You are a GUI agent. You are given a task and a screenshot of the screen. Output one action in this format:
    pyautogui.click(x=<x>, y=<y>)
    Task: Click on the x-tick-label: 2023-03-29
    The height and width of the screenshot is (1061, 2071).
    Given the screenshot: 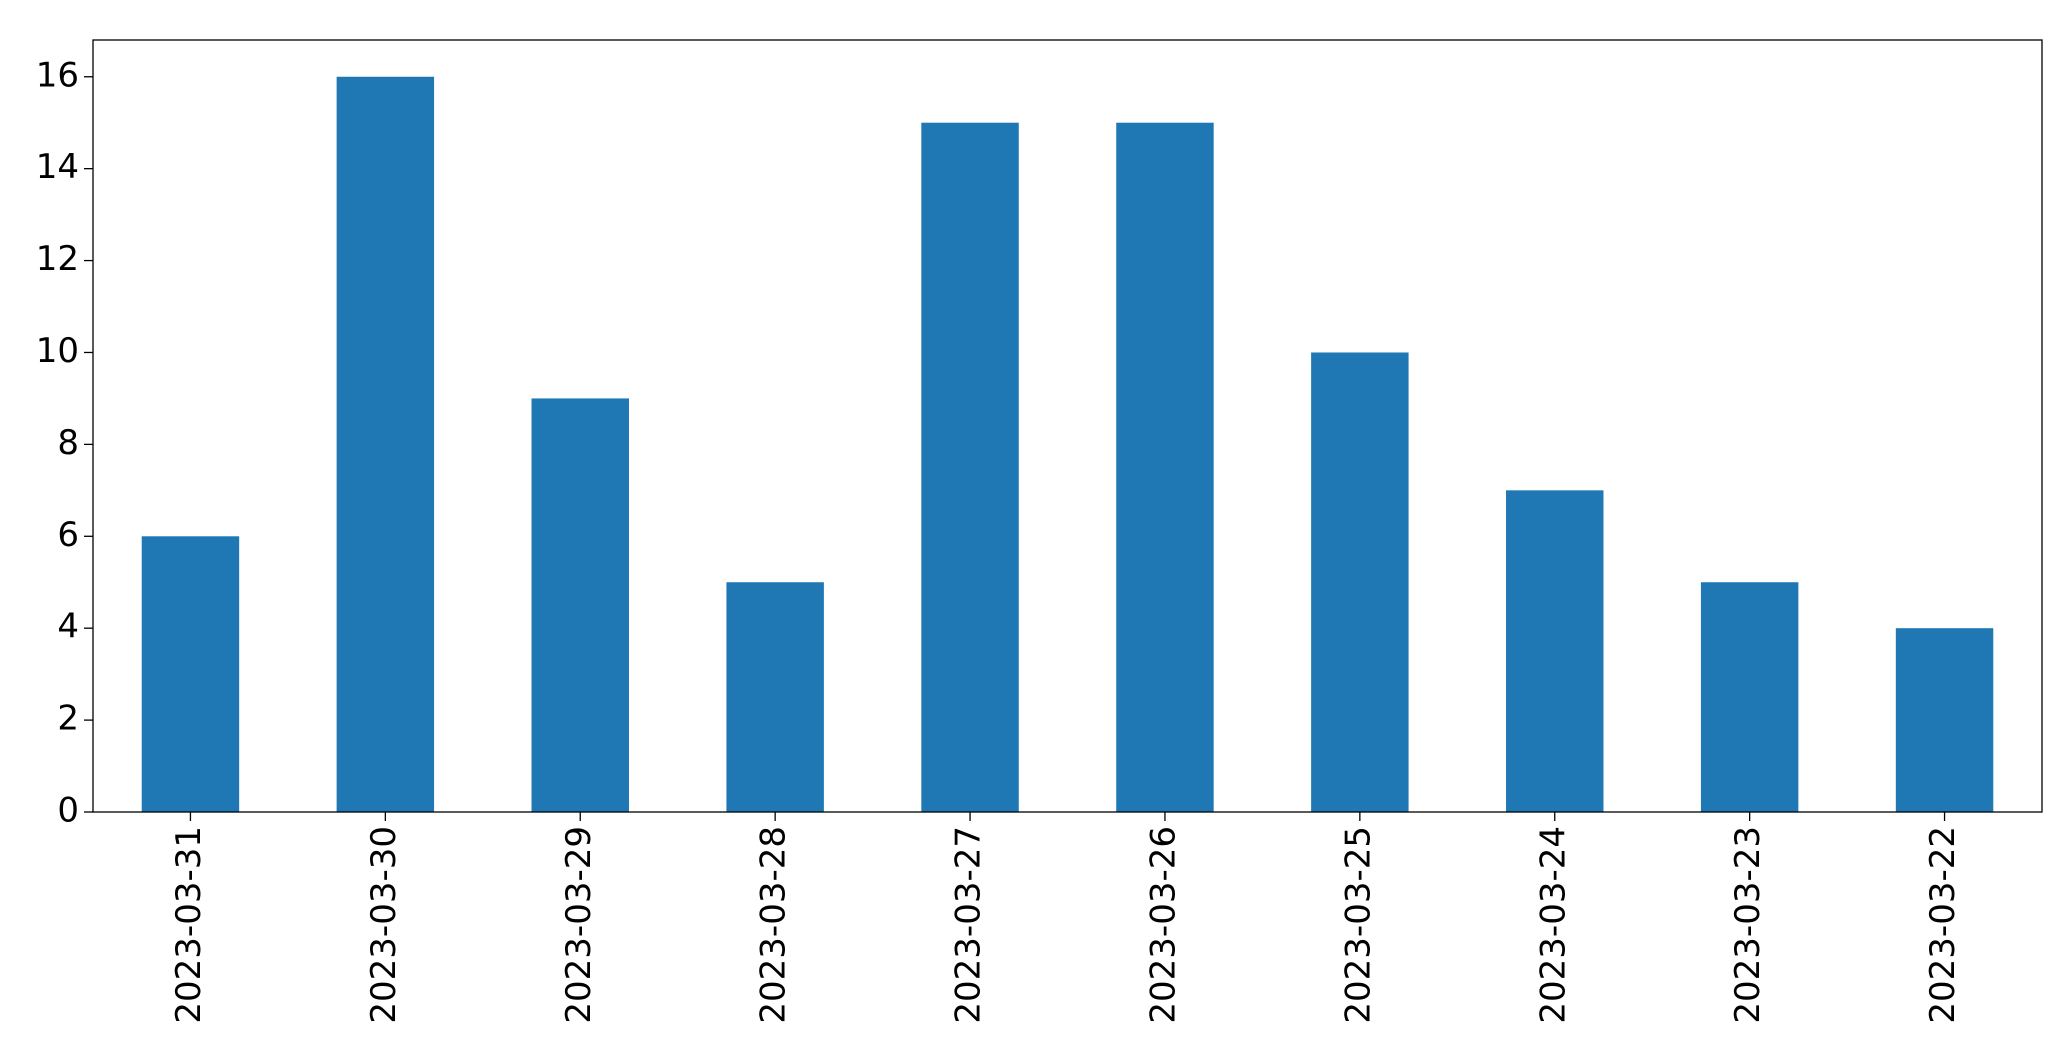 What is the action you would take?
    pyautogui.click(x=579, y=925)
    